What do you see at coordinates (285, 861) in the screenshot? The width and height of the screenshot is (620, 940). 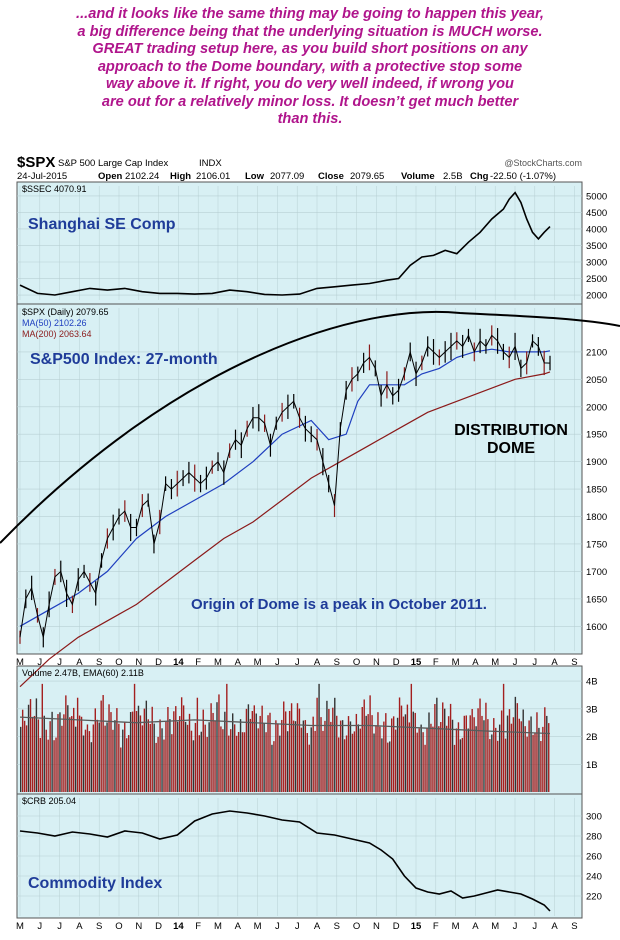 I see `crb-series-line` at bounding box center [285, 861].